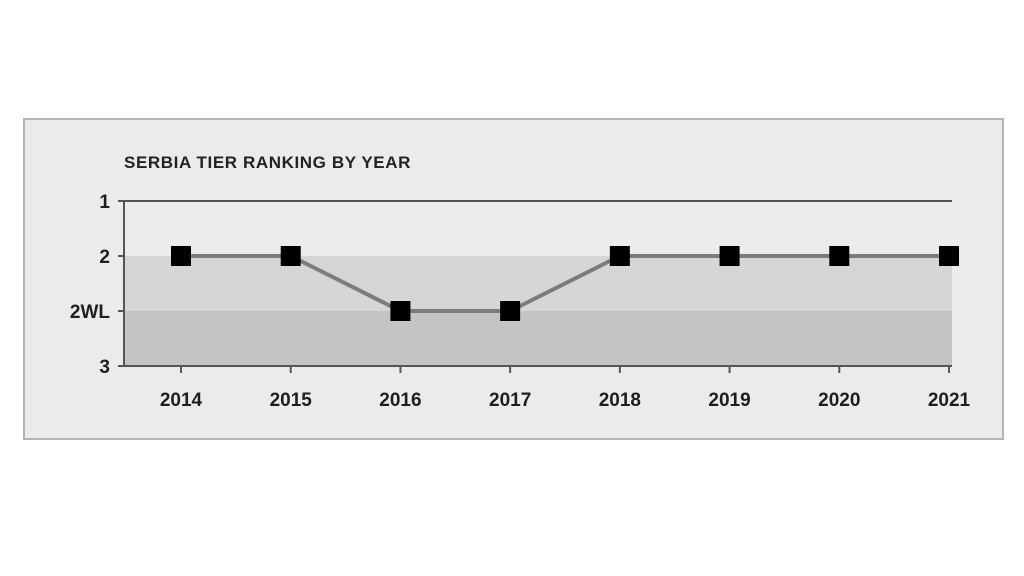 The height and width of the screenshot is (576, 1024). What do you see at coordinates (104, 202) in the screenshot?
I see `y-tick-label: 1` at bounding box center [104, 202].